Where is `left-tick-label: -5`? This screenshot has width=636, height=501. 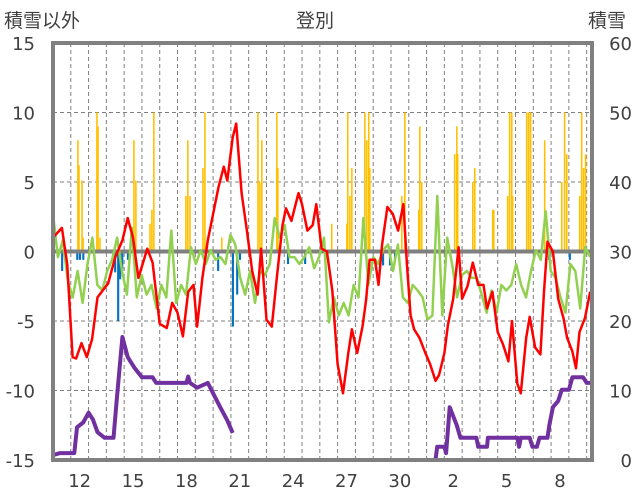
left-tick-label: -5 is located at coordinates (26, 322).